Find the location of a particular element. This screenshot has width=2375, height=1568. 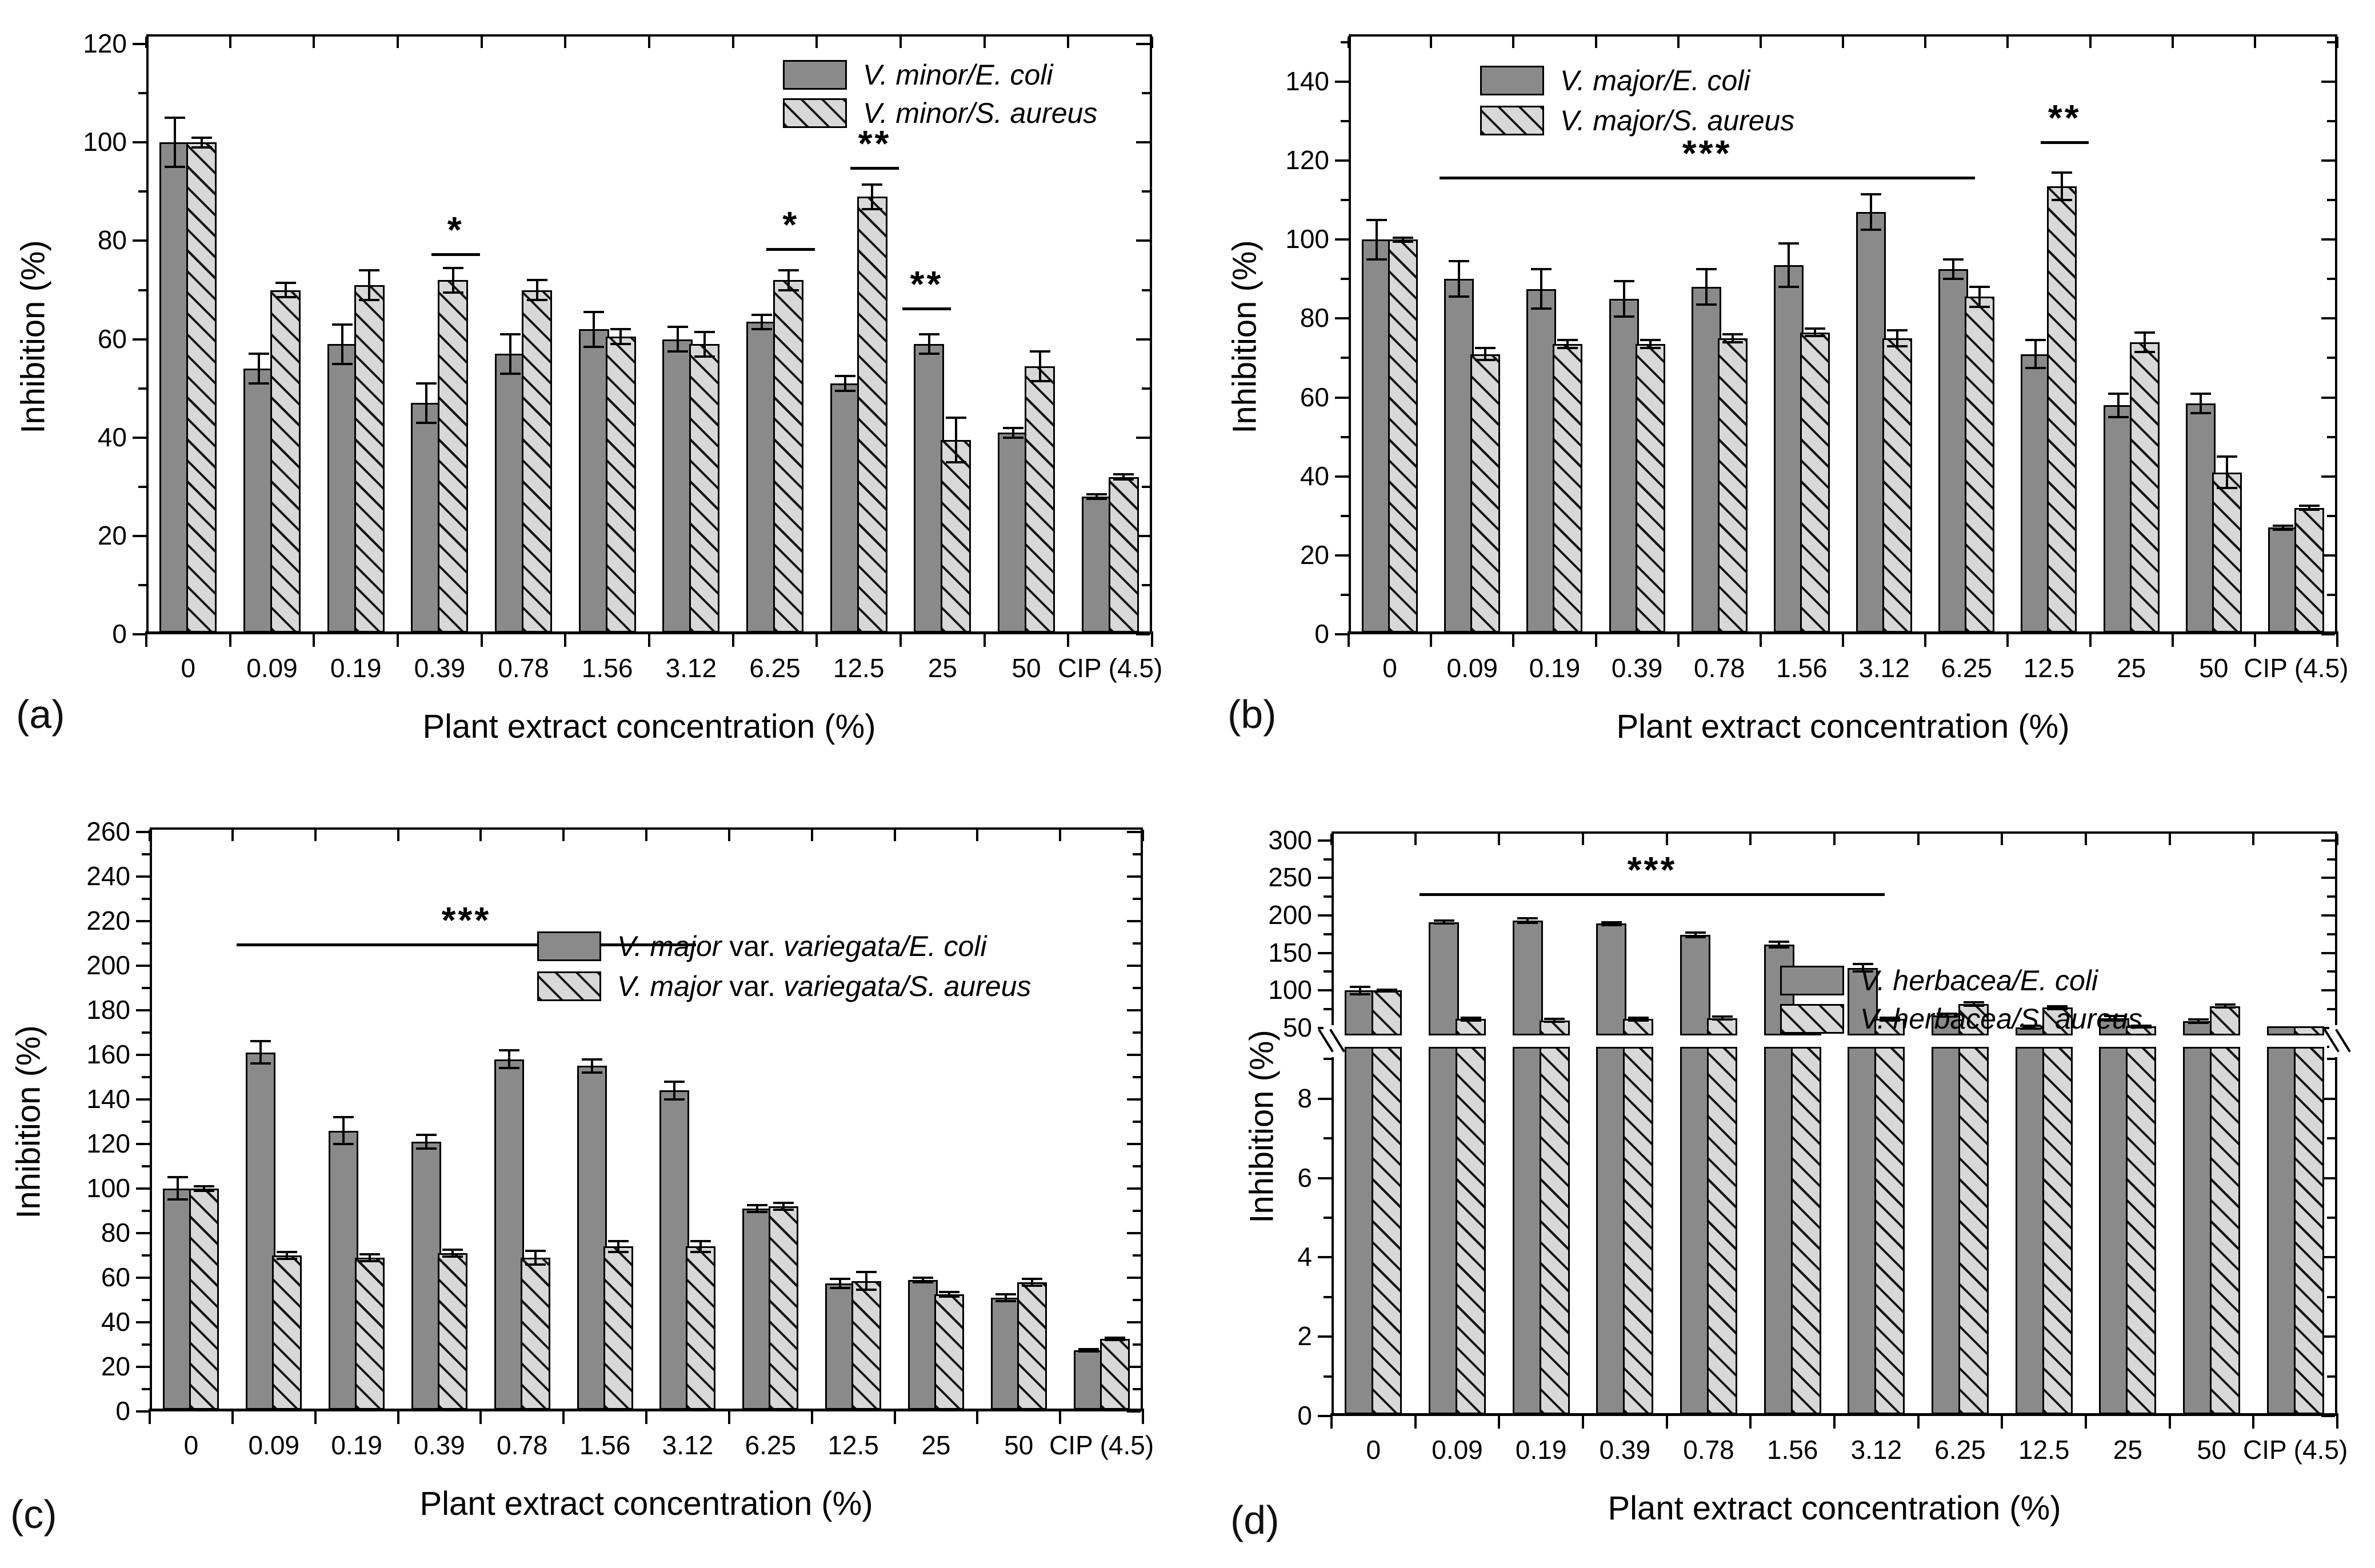

bar-ecoli-1.56 is located at coordinates (593, 481).